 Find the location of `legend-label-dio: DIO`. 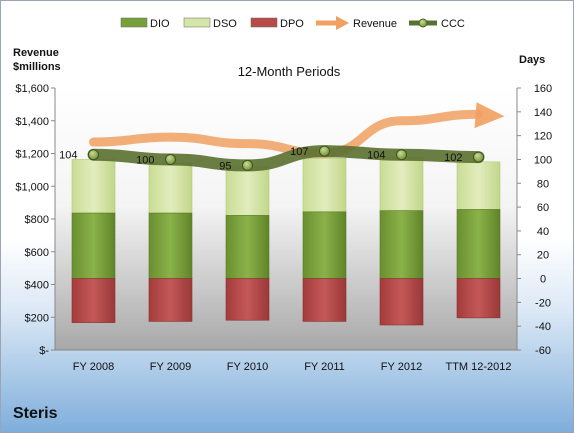

legend-label-dio: DIO is located at coordinates (160, 24).